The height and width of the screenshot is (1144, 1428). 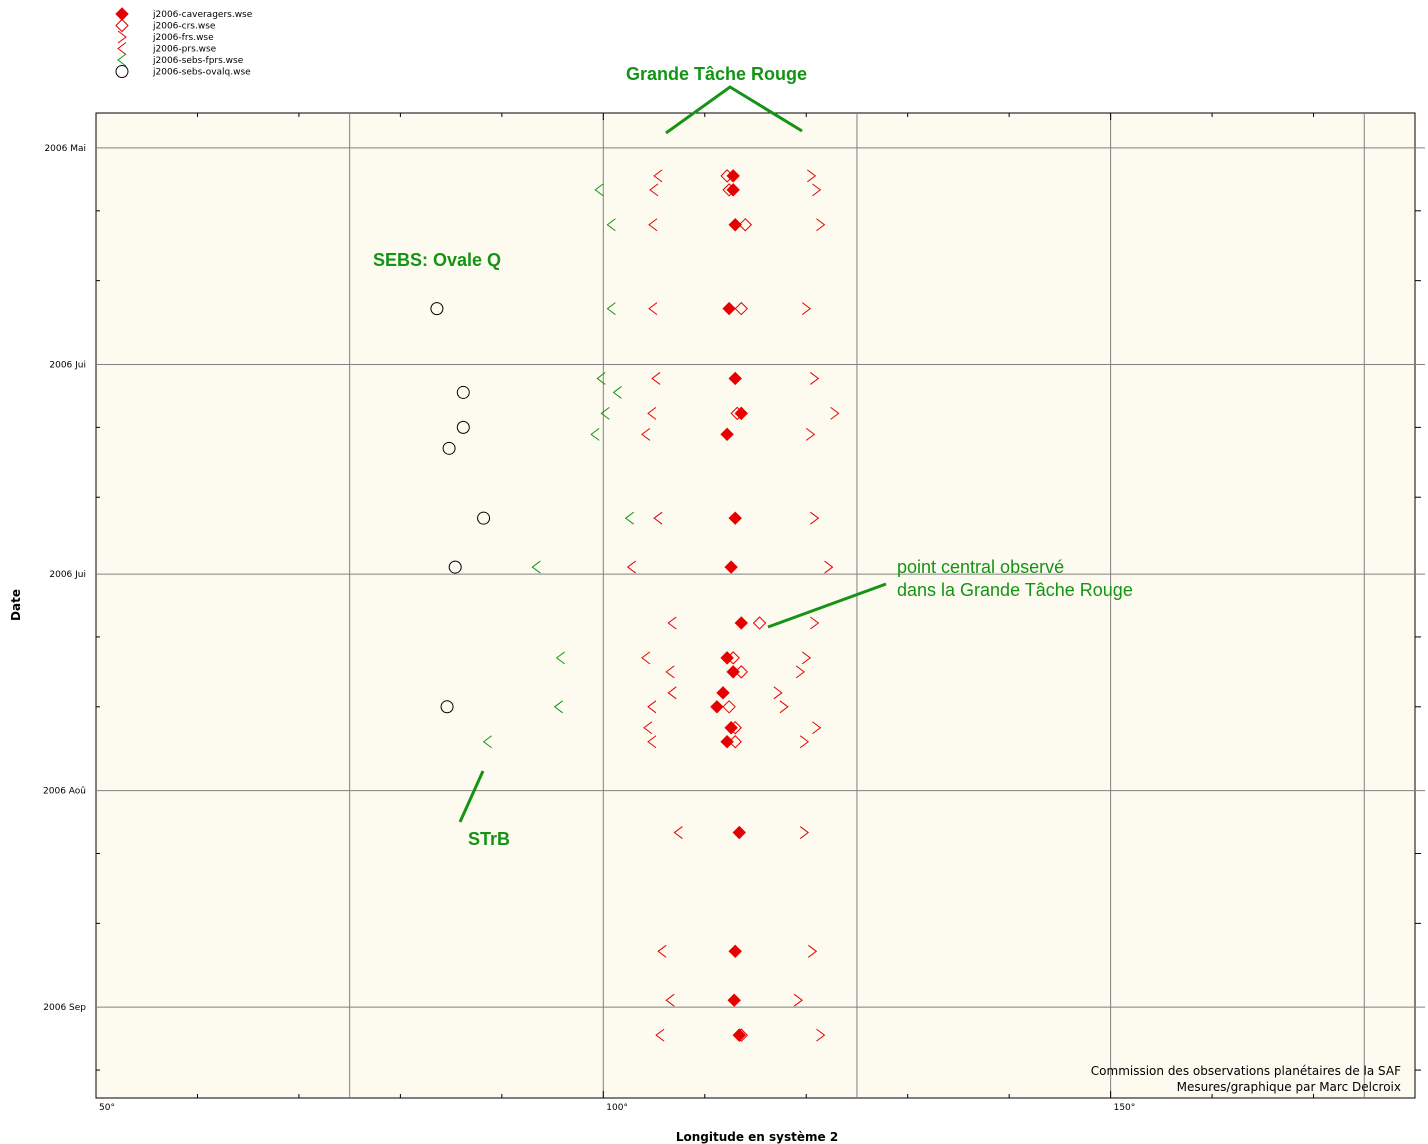 What do you see at coordinates (437, 260) in the screenshot?
I see `annotation-ovale-q: SEBS: Ovale Q` at bounding box center [437, 260].